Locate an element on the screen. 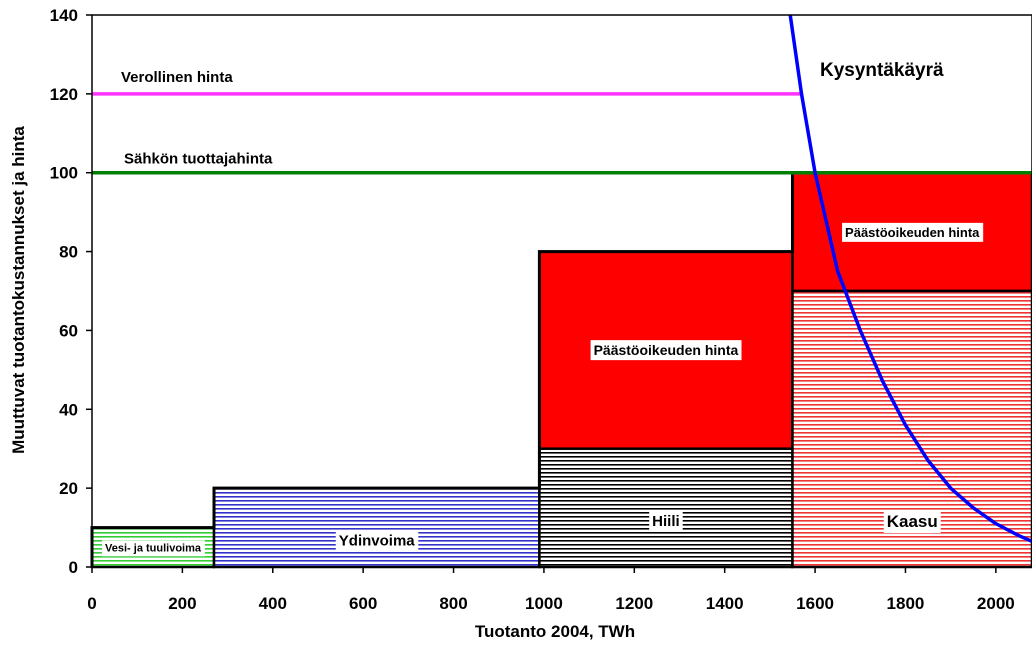 This screenshot has height=648, width=1032. y-tick-label: 80 is located at coordinates (68, 252).